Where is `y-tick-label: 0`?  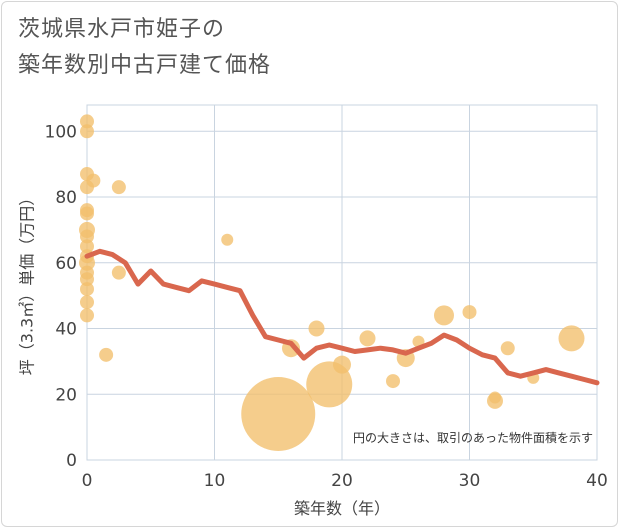
y-tick-label: 0 is located at coordinates (71, 461).